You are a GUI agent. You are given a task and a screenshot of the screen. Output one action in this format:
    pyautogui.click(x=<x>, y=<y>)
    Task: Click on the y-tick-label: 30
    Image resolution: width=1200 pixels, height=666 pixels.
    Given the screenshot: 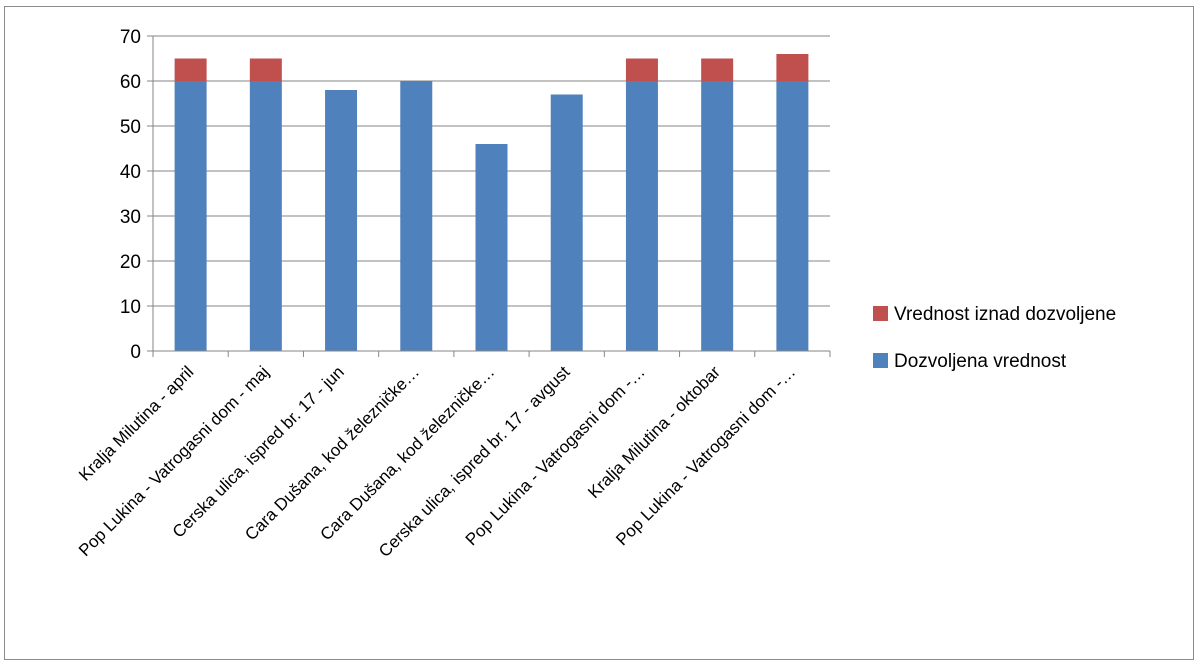 What is the action you would take?
    pyautogui.click(x=130, y=217)
    